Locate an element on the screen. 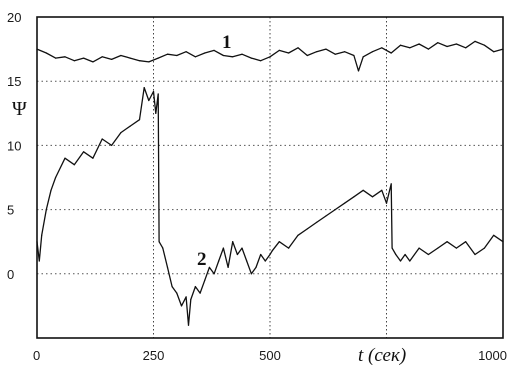 This screenshot has width=509, height=367. y-tick-label: 10 is located at coordinates (14, 145).